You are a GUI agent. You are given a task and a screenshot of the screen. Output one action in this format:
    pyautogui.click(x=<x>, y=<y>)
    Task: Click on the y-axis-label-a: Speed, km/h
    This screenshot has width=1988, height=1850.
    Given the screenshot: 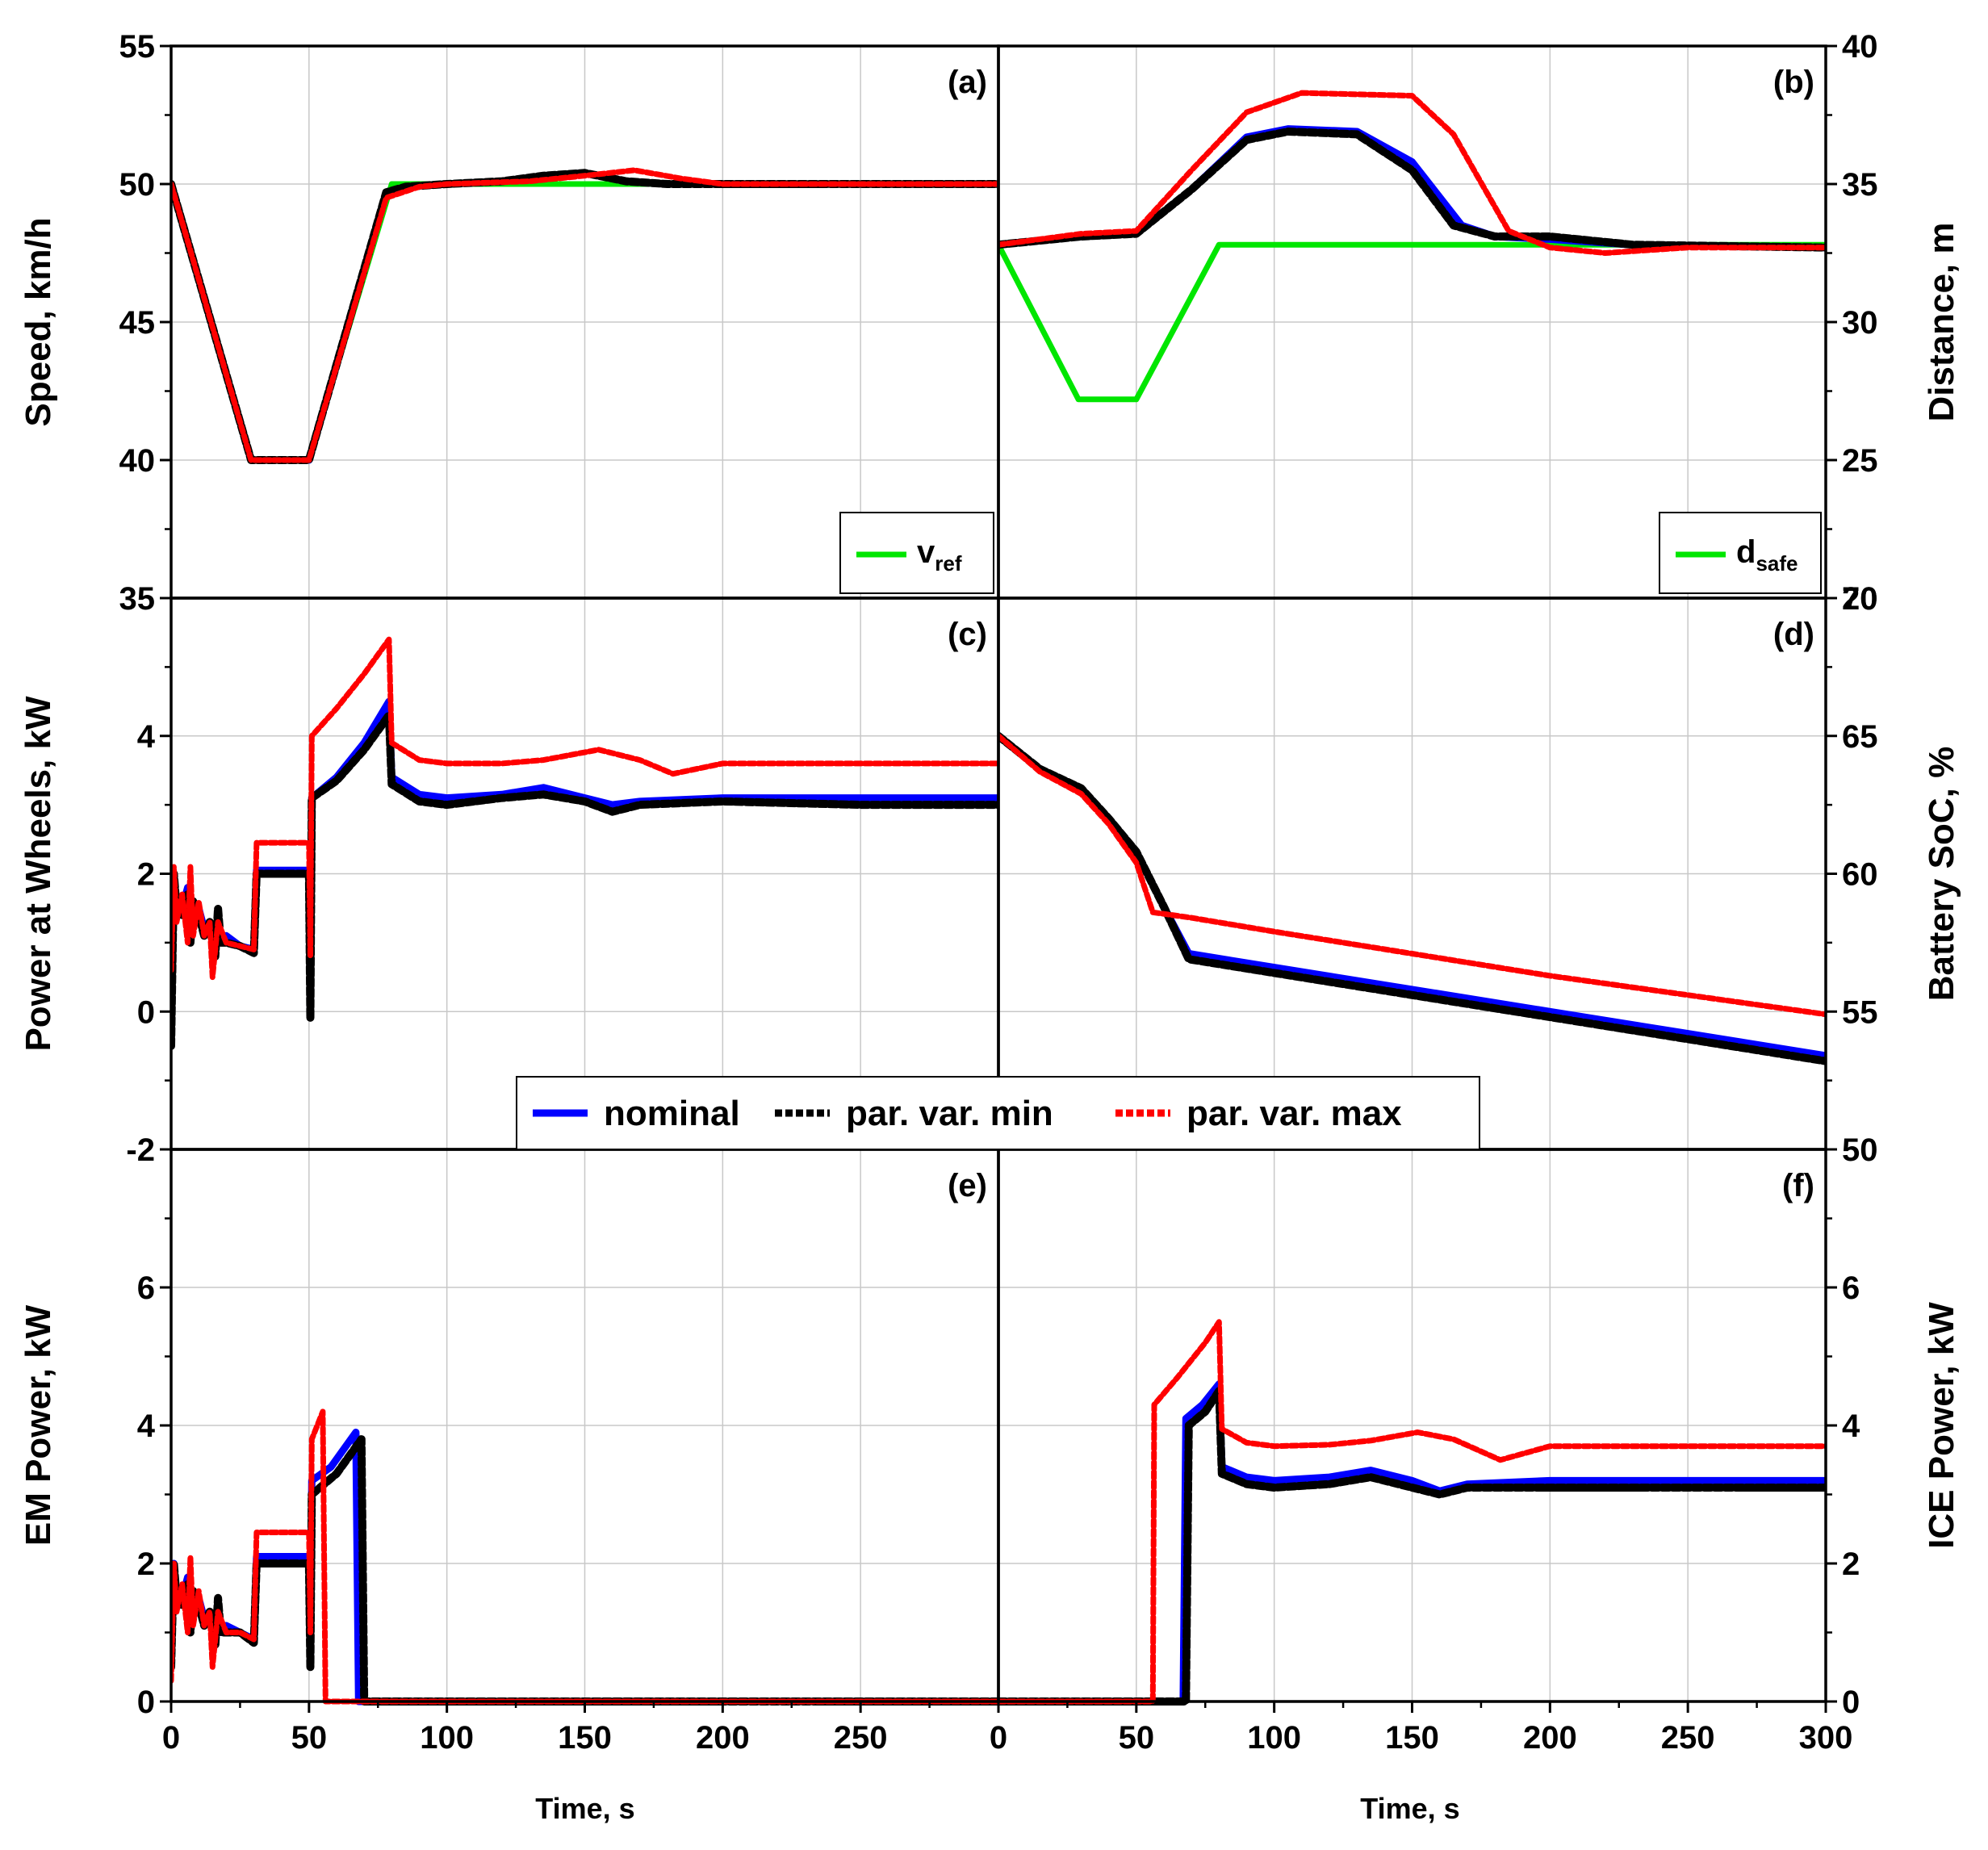 What is the action you would take?
    pyautogui.click(x=38, y=321)
    